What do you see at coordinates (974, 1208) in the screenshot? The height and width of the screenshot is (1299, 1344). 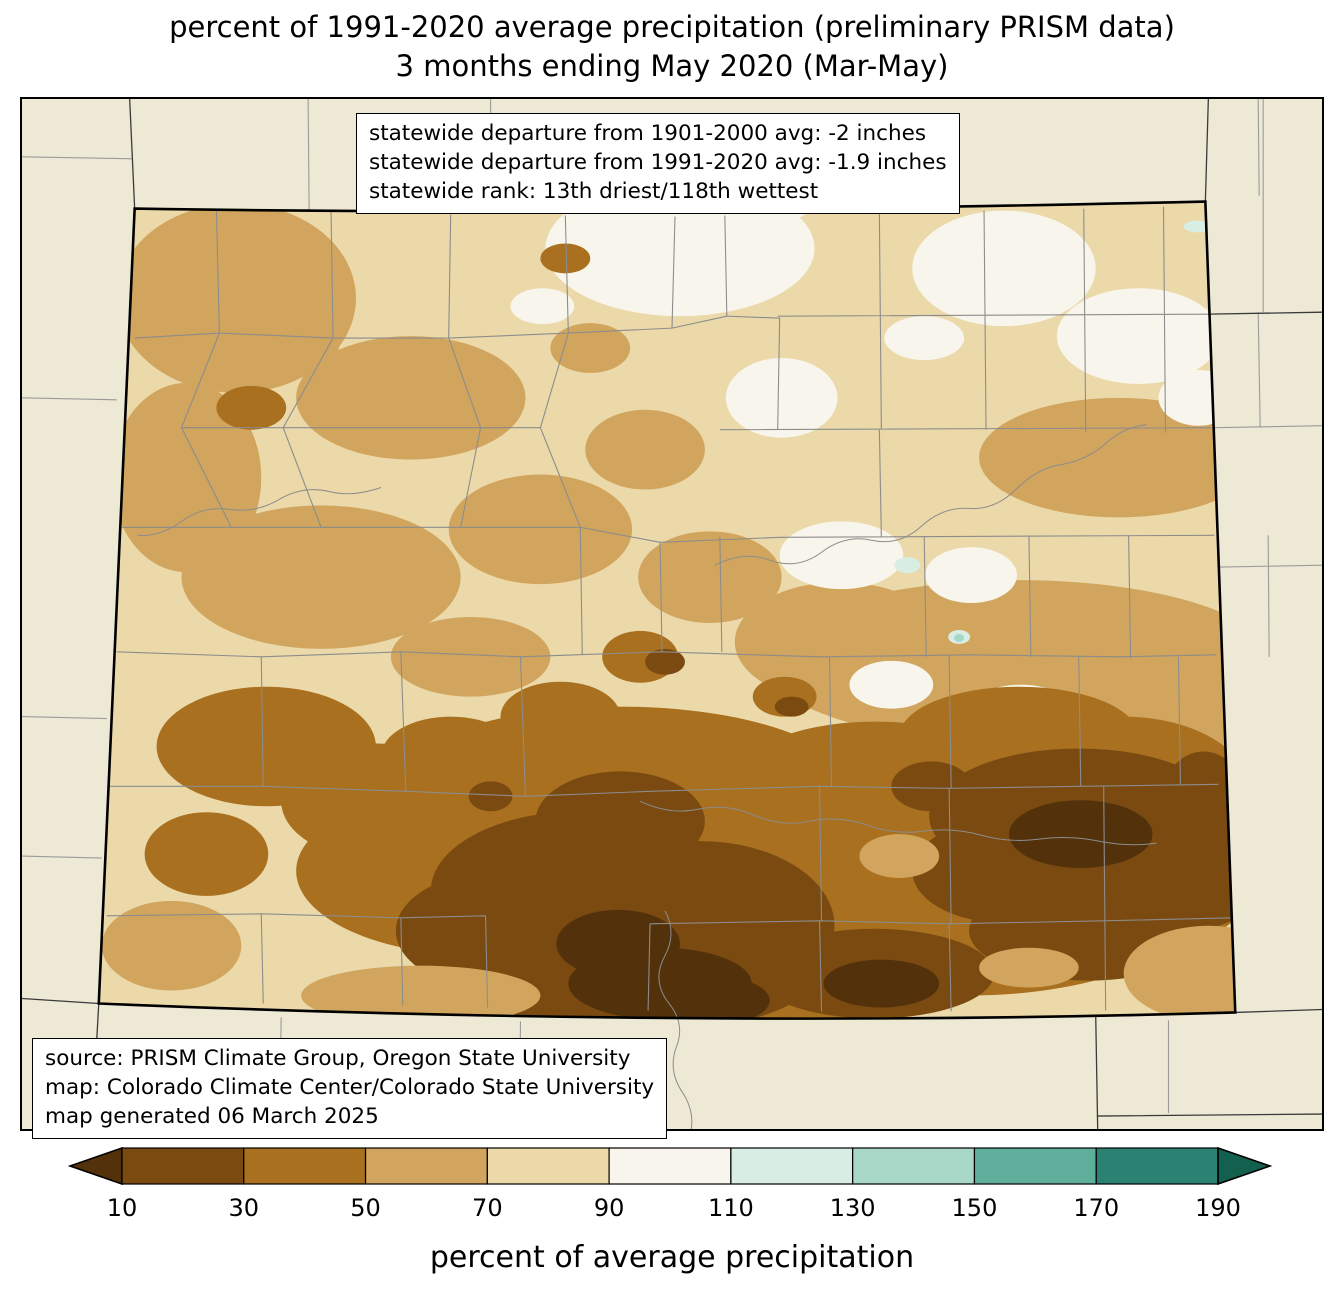 I see `colorbar-tick: 150` at bounding box center [974, 1208].